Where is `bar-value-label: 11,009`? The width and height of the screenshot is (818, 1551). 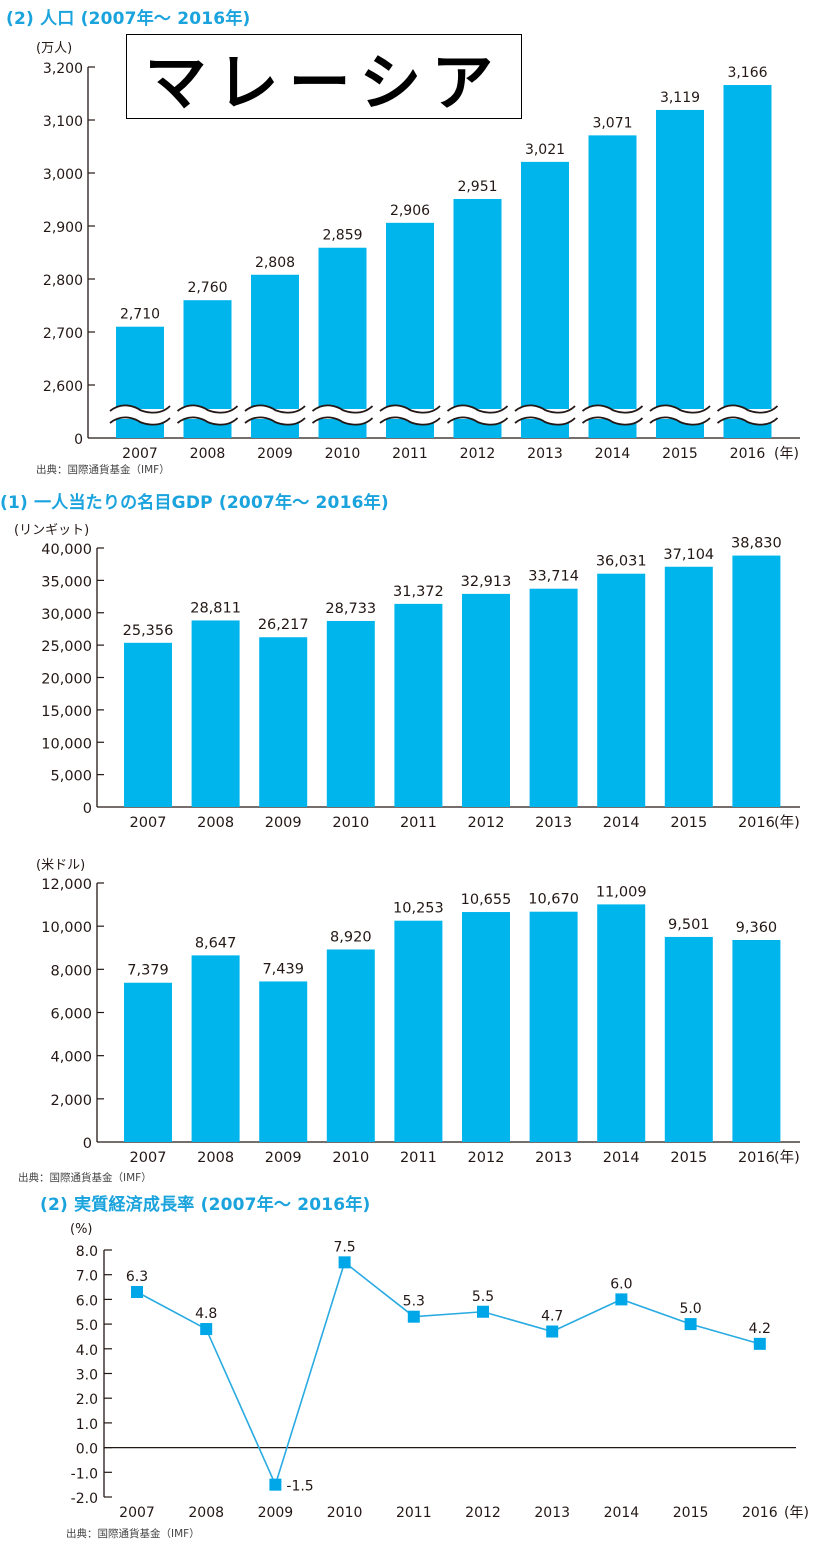 bar-value-label: 11,009 is located at coordinates (621, 892).